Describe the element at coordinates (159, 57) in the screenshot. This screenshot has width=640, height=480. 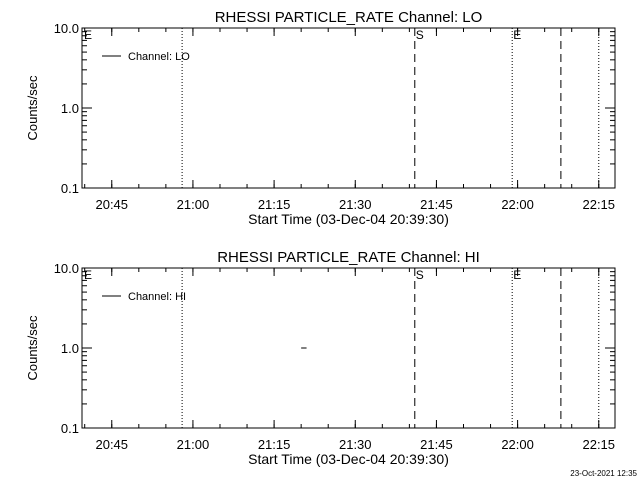
I see `legend-entry: Channel: LO` at that location.